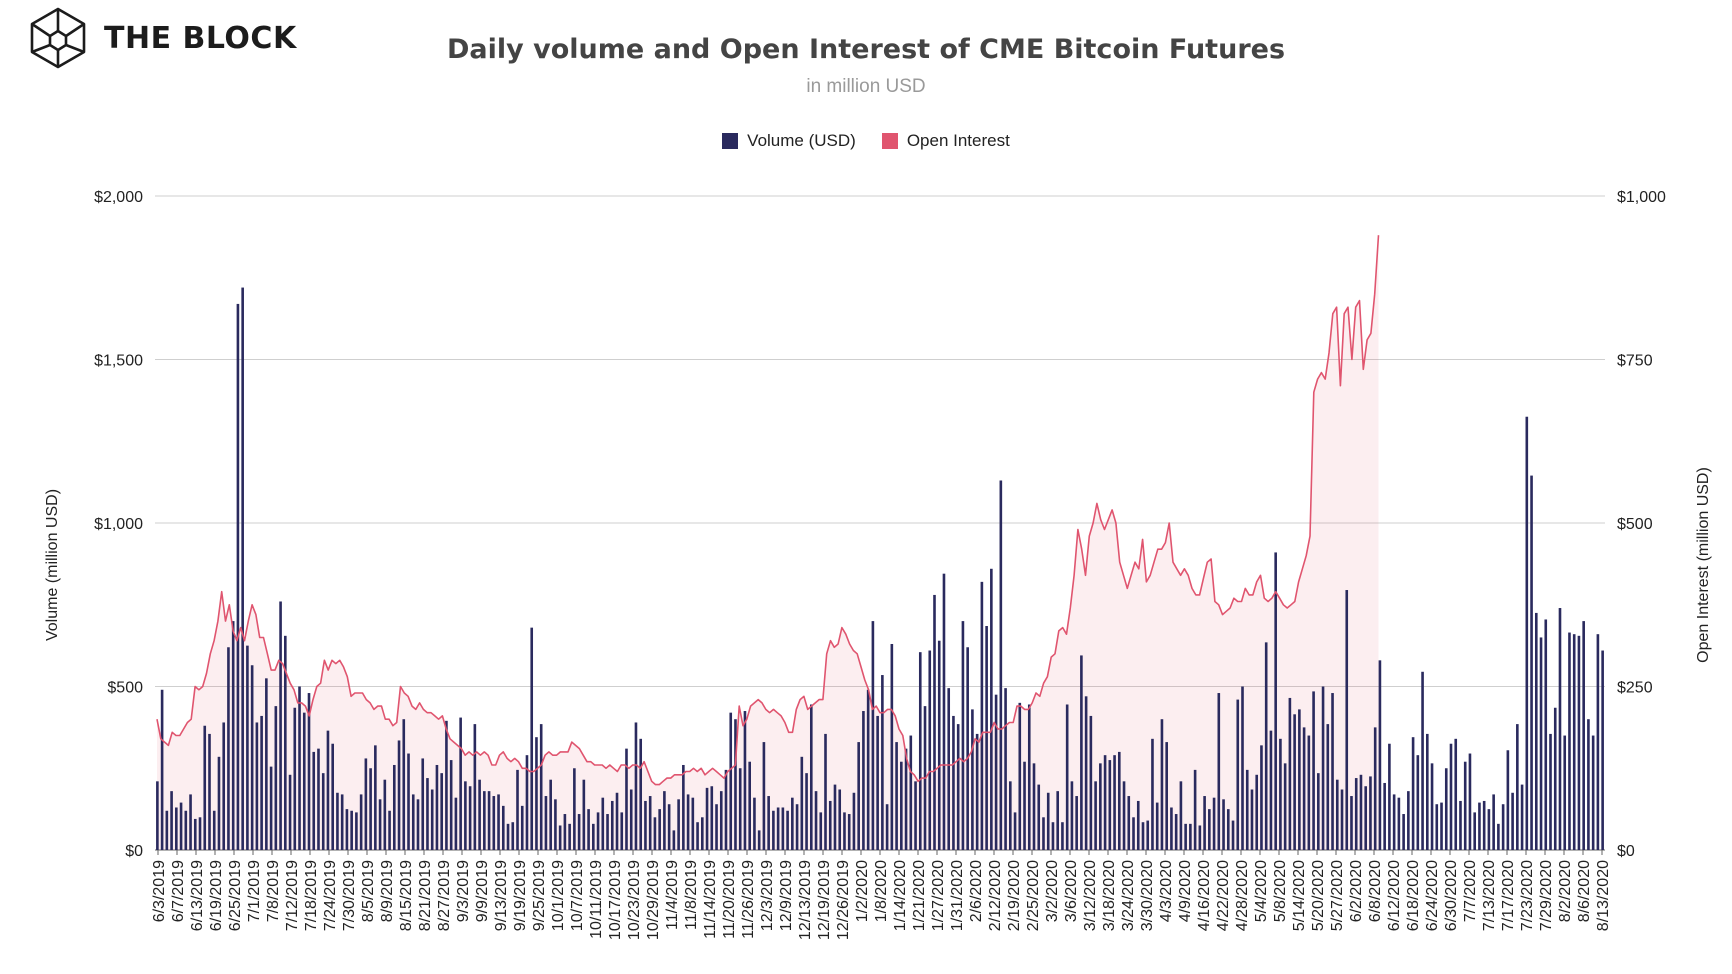 This screenshot has height=974, width=1732. Describe the element at coordinates (1128, 895) in the screenshot. I see `x-tick-label: 3/24/2020` at that location.